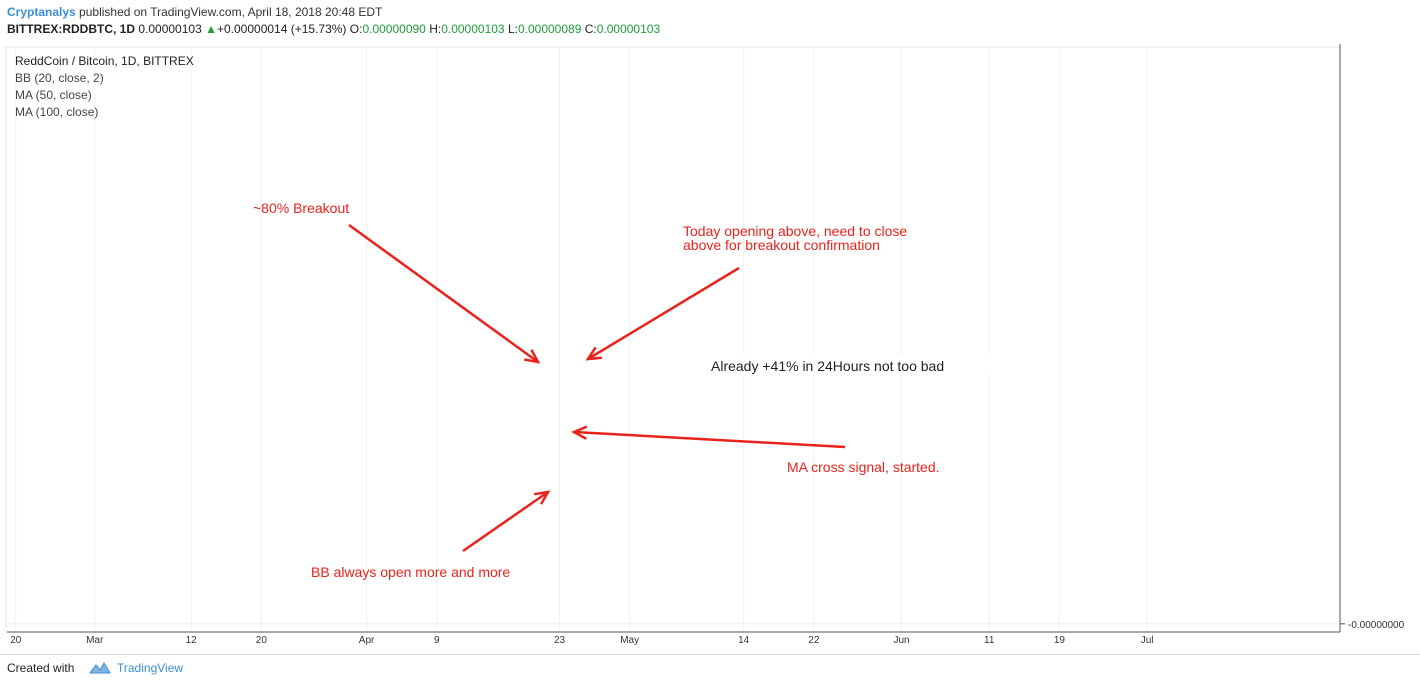 This screenshot has width=1420, height=686. I want to click on time-tick-label: 19, so click(1060, 640).